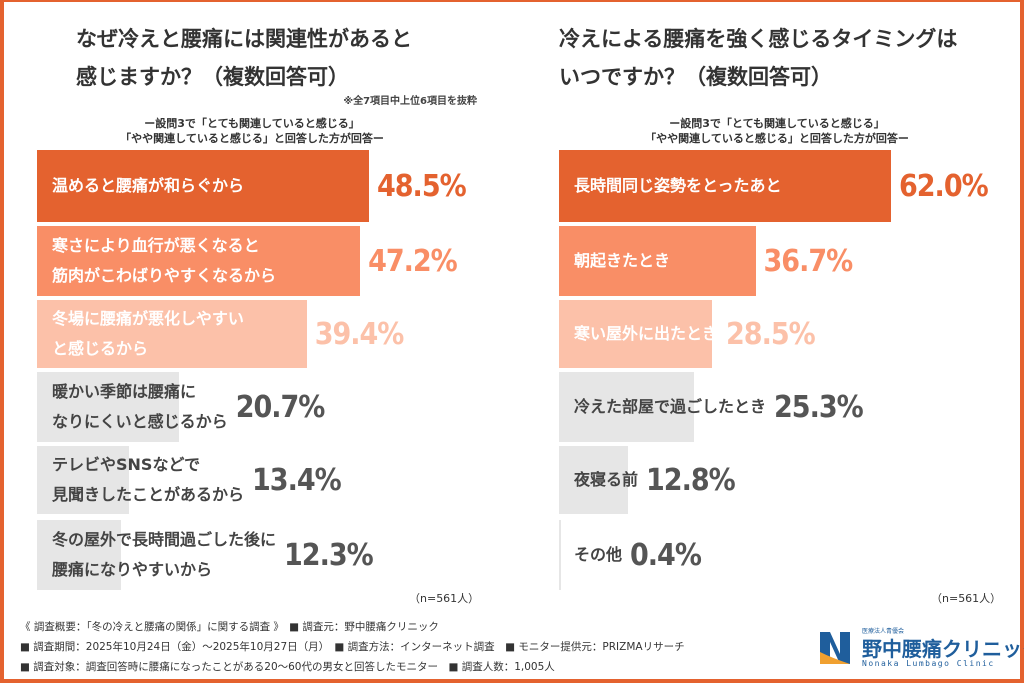 The image size is (1024, 683). I want to click on value-label: 62.0%, so click(944, 186).